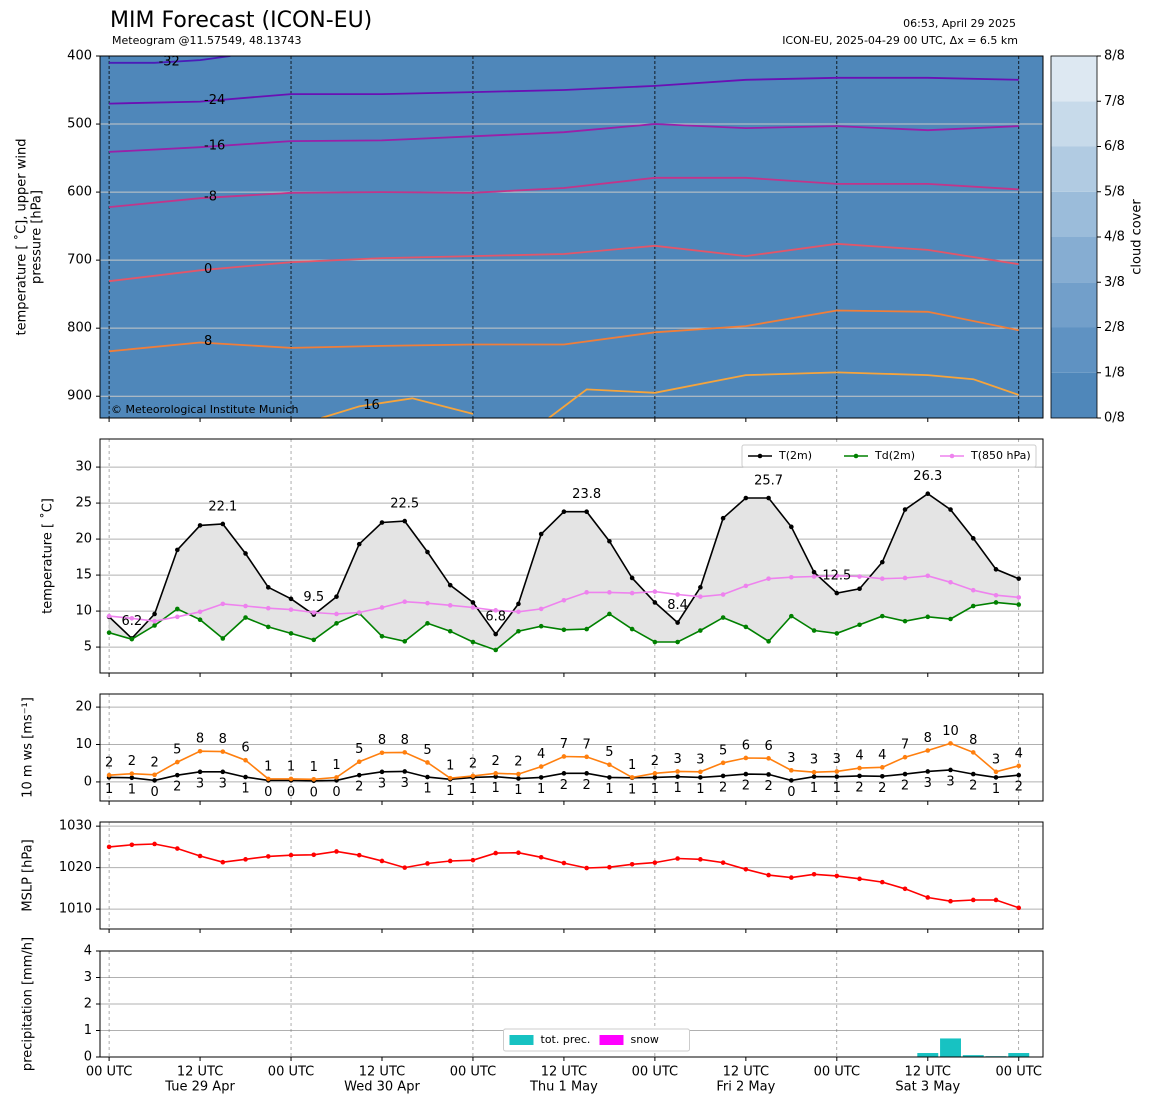 This screenshot has width=1155, height=1105. I want to click on extreme-label: 6.2, so click(131, 621).